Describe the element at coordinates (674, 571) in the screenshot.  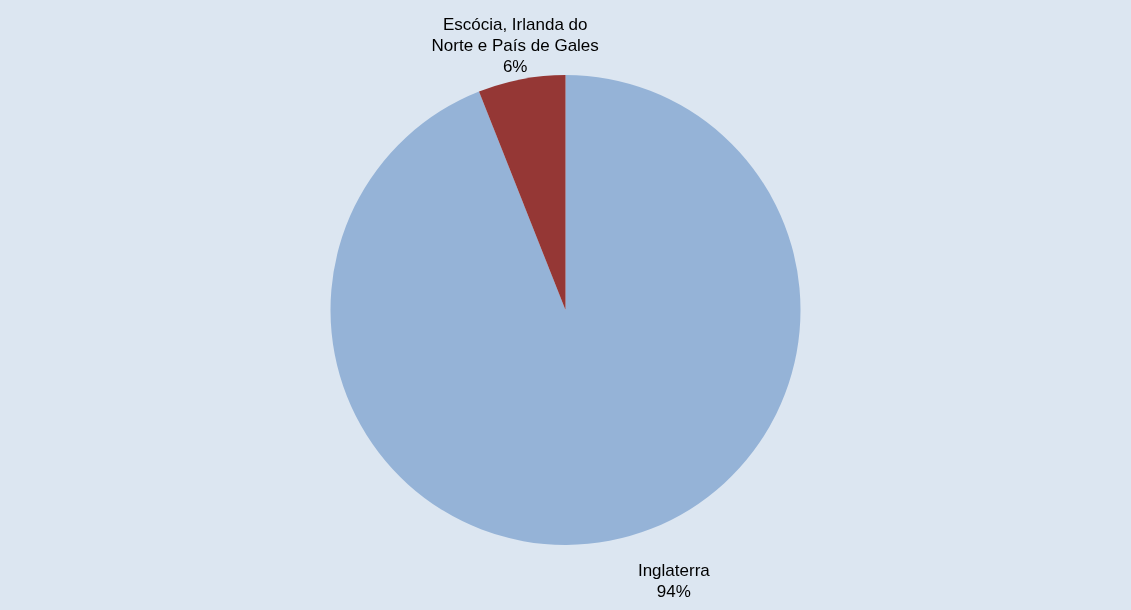
I see `slice-label: Inglaterra` at that location.